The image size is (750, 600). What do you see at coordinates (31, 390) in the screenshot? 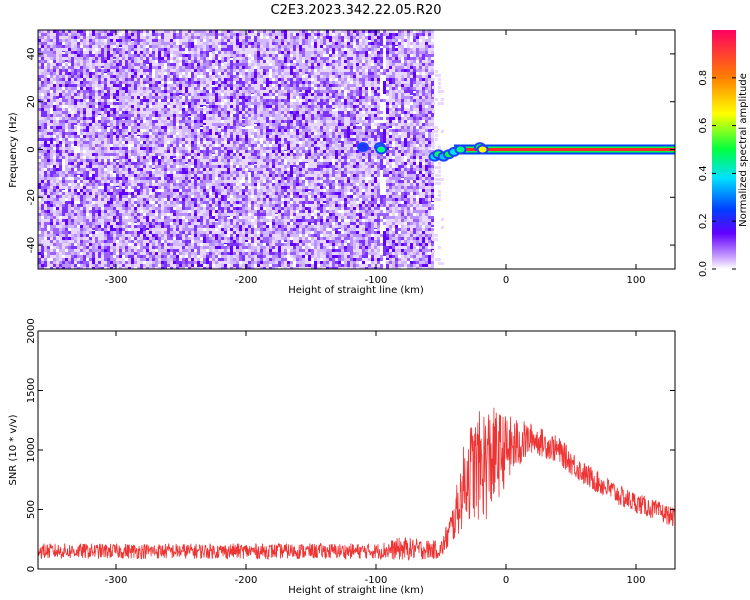
I see `snr-ytick-label: 1500` at bounding box center [31, 390].